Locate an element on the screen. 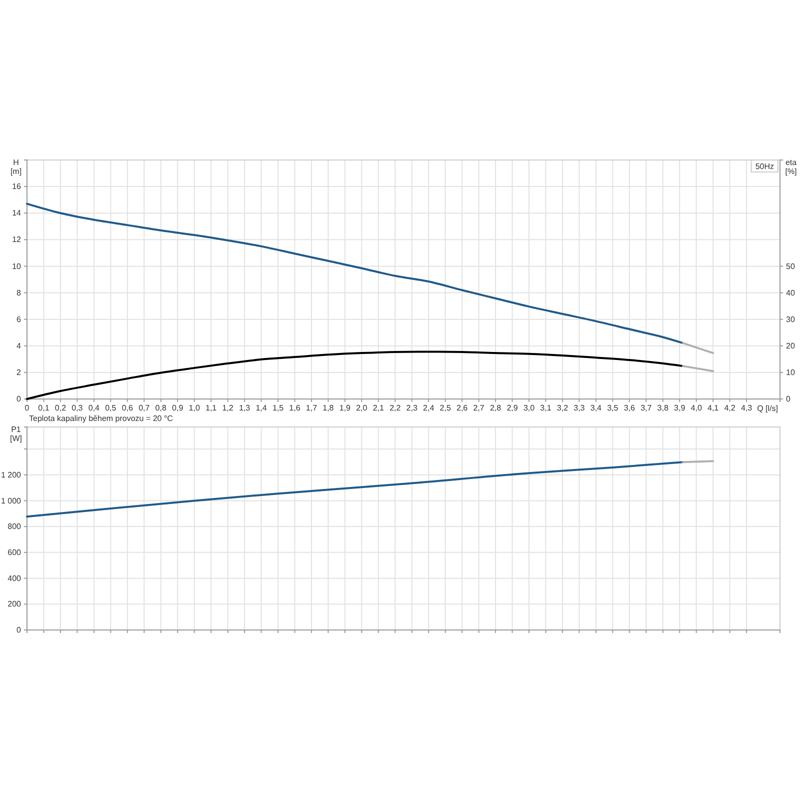 The height and width of the screenshot is (800, 800). x-tick-label: 1,4 is located at coordinates (262, 408).